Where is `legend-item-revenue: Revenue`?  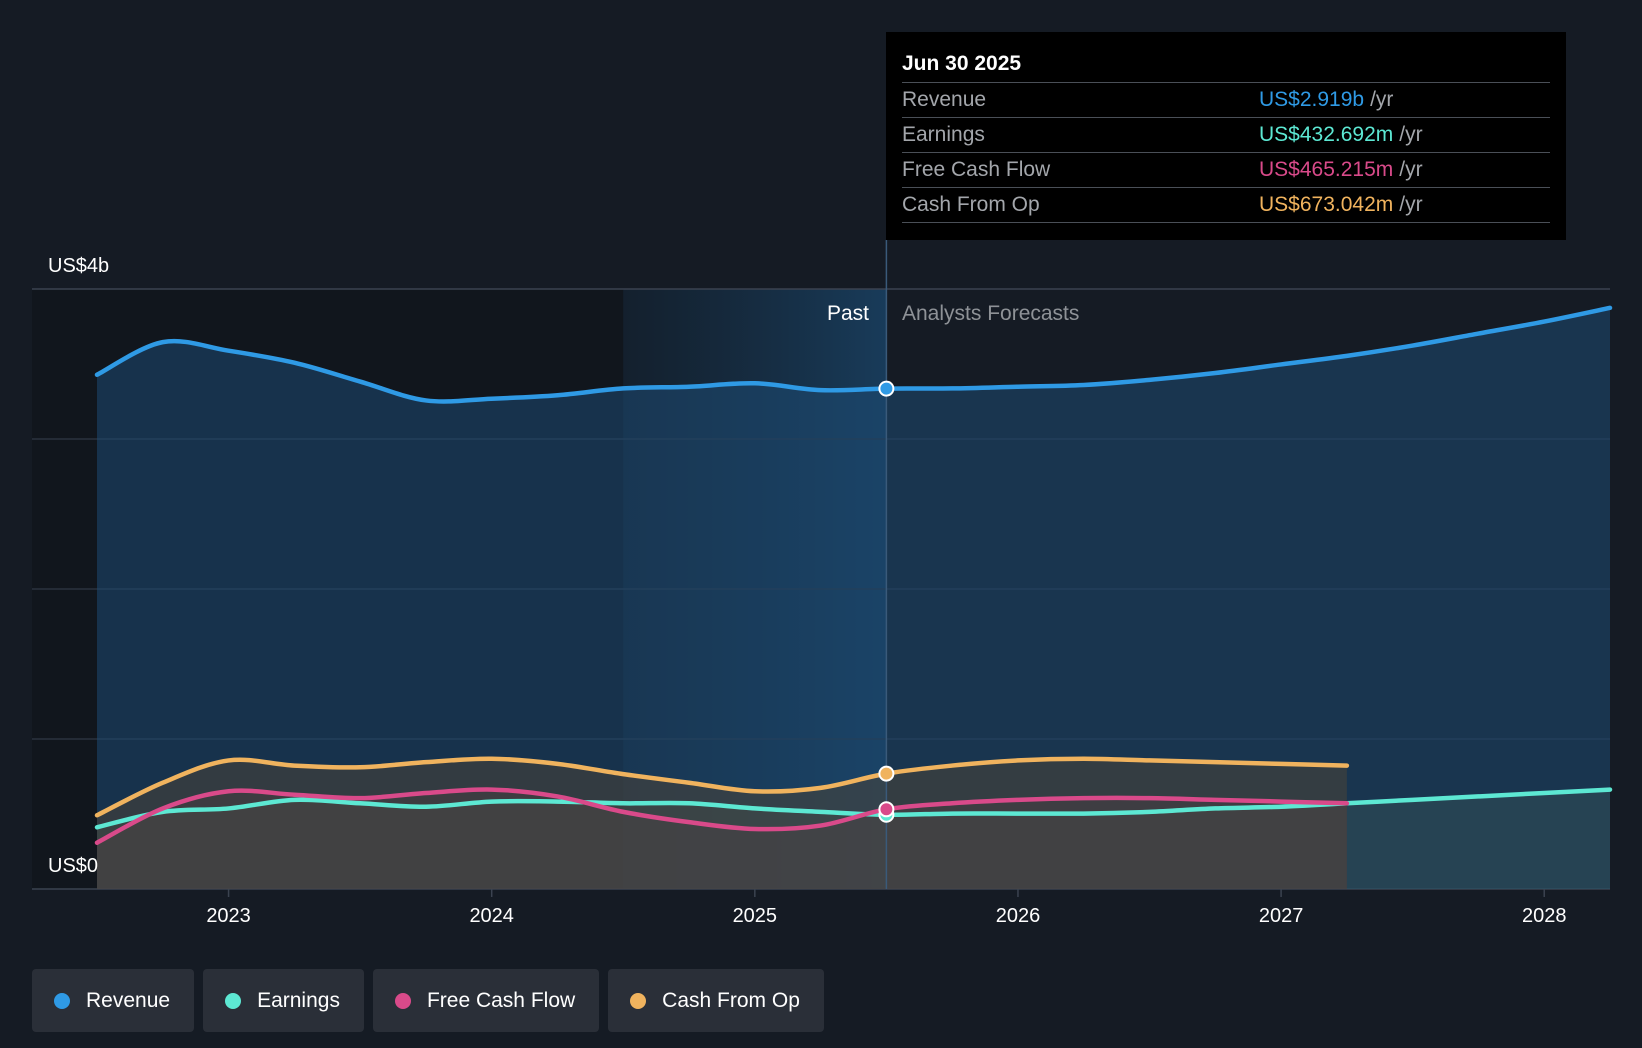
legend-item-revenue: Revenue is located at coordinates (113, 1000).